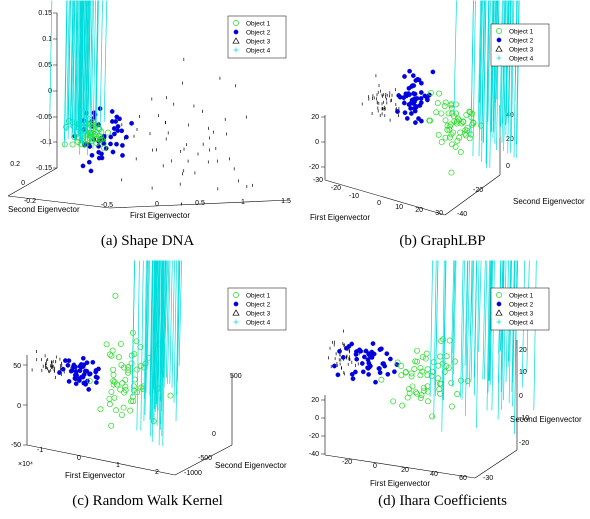 The image size is (590, 519). What do you see at coordinates (399, 207) in the screenshot?
I see `x-tick: 10` at bounding box center [399, 207].